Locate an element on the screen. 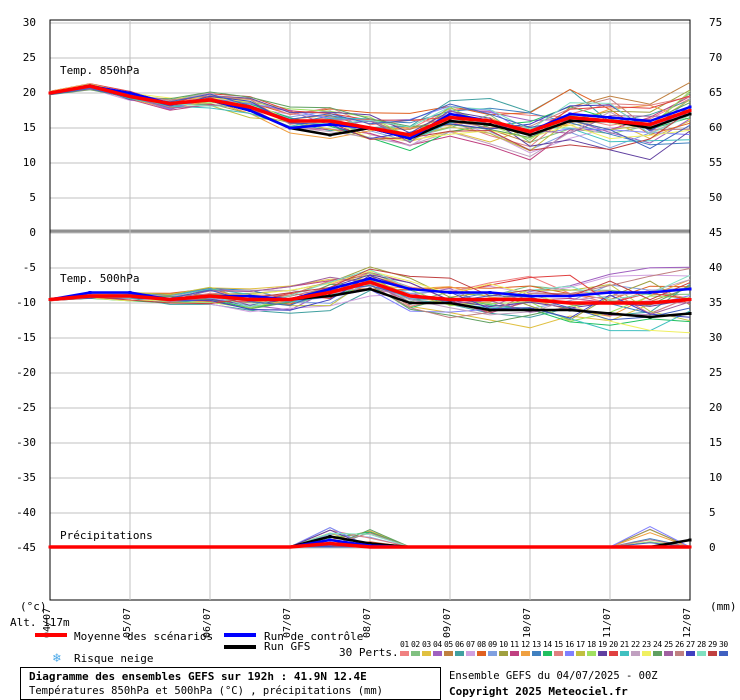  control-swatch is located at coordinates (240, 635).